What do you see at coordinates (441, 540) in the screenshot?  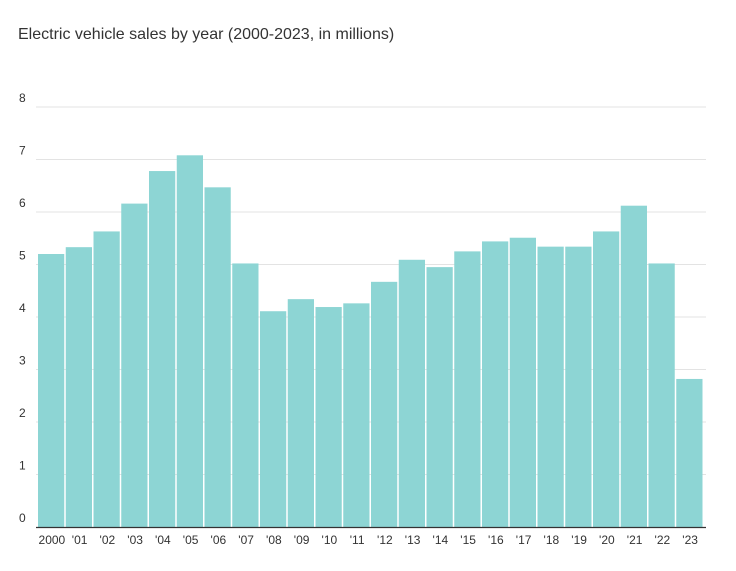 I see `x-tick-label: '14` at bounding box center [441, 540].